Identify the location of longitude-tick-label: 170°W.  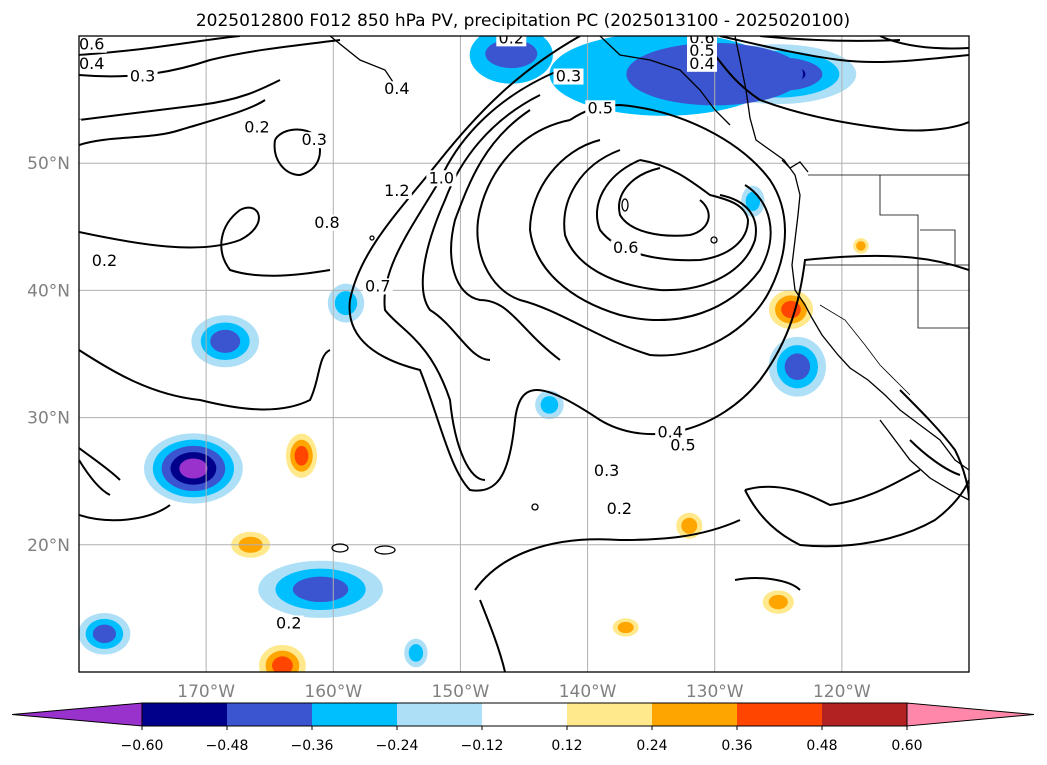
(206, 692).